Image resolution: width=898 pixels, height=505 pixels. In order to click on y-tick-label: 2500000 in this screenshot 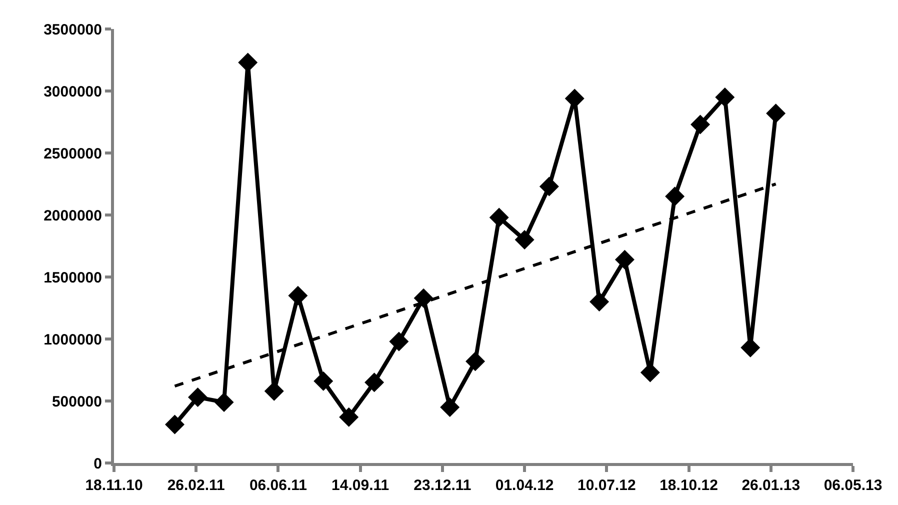, I will do `click(73, 153)`.